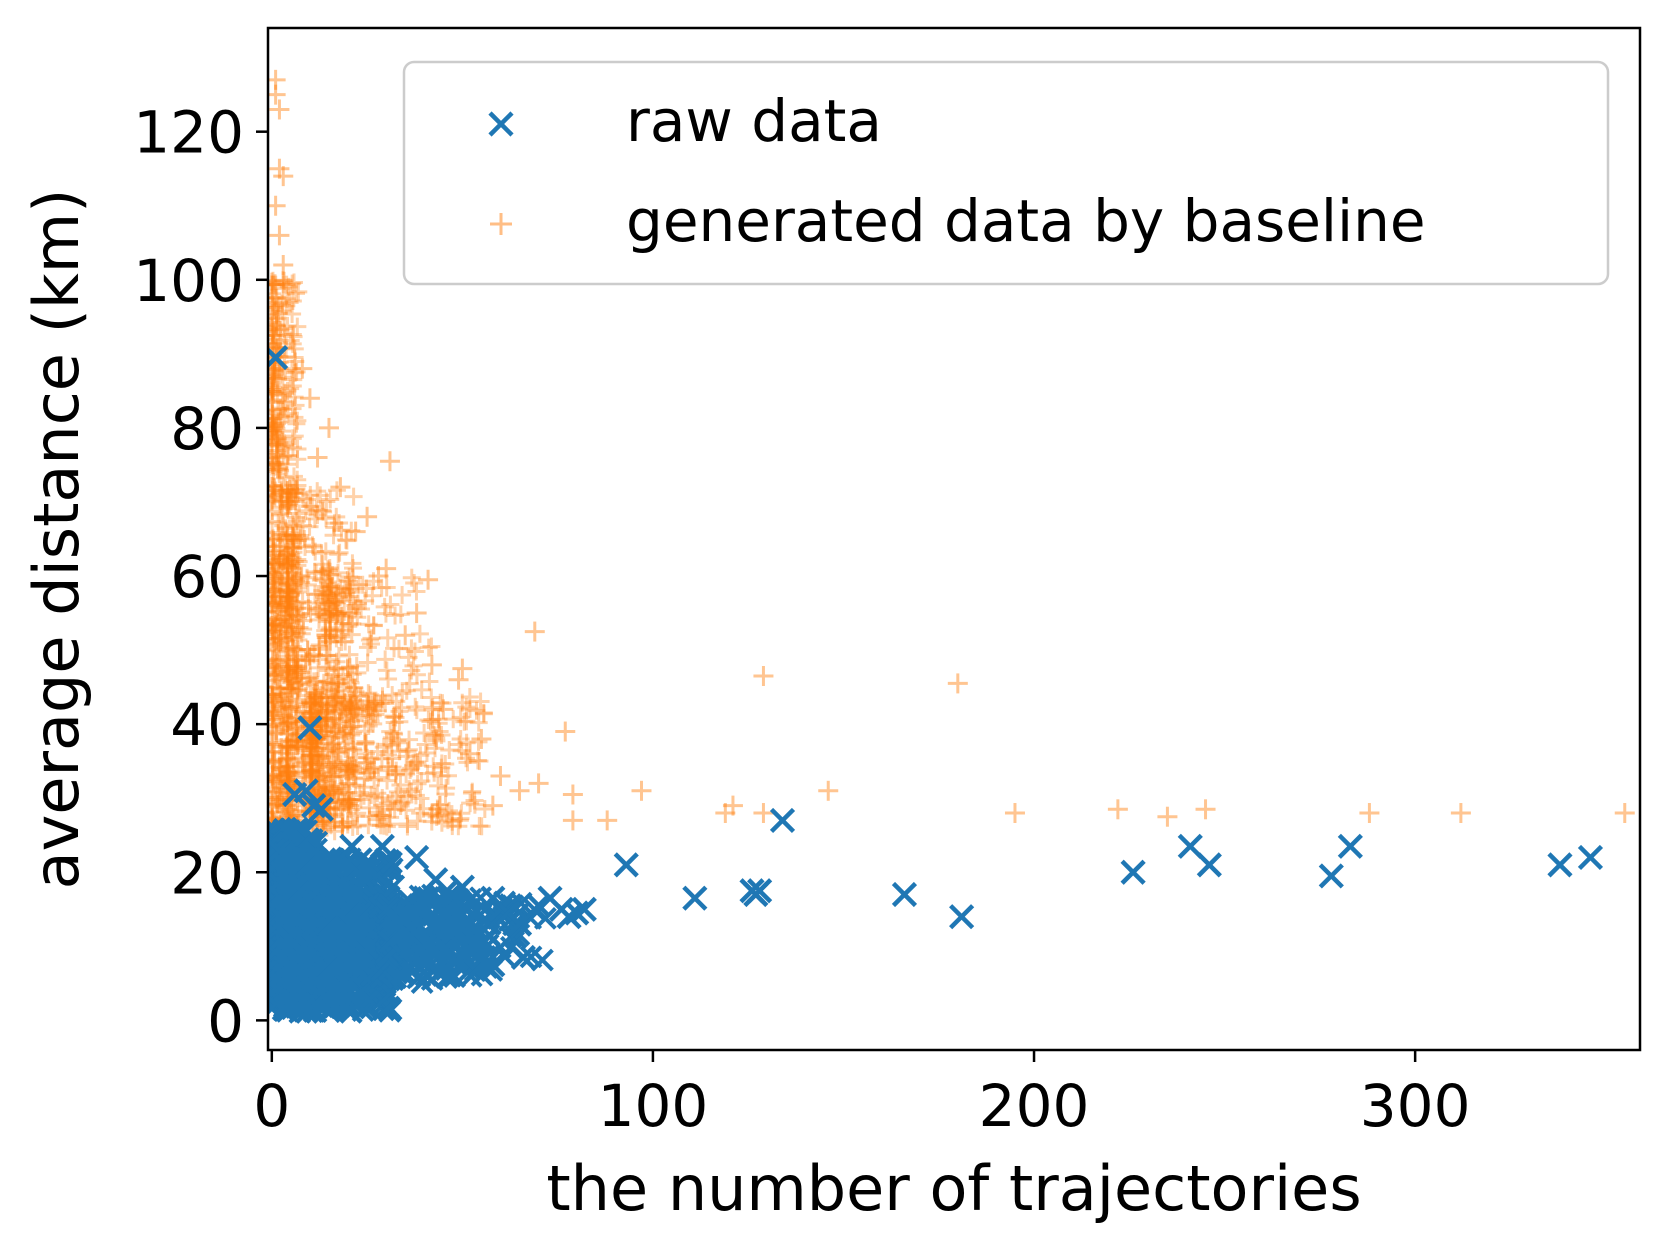  What do you see at coordinates (188, 281) in the screenshot?
I see `y-tick-label: 100` at bounding box center [188, 281].